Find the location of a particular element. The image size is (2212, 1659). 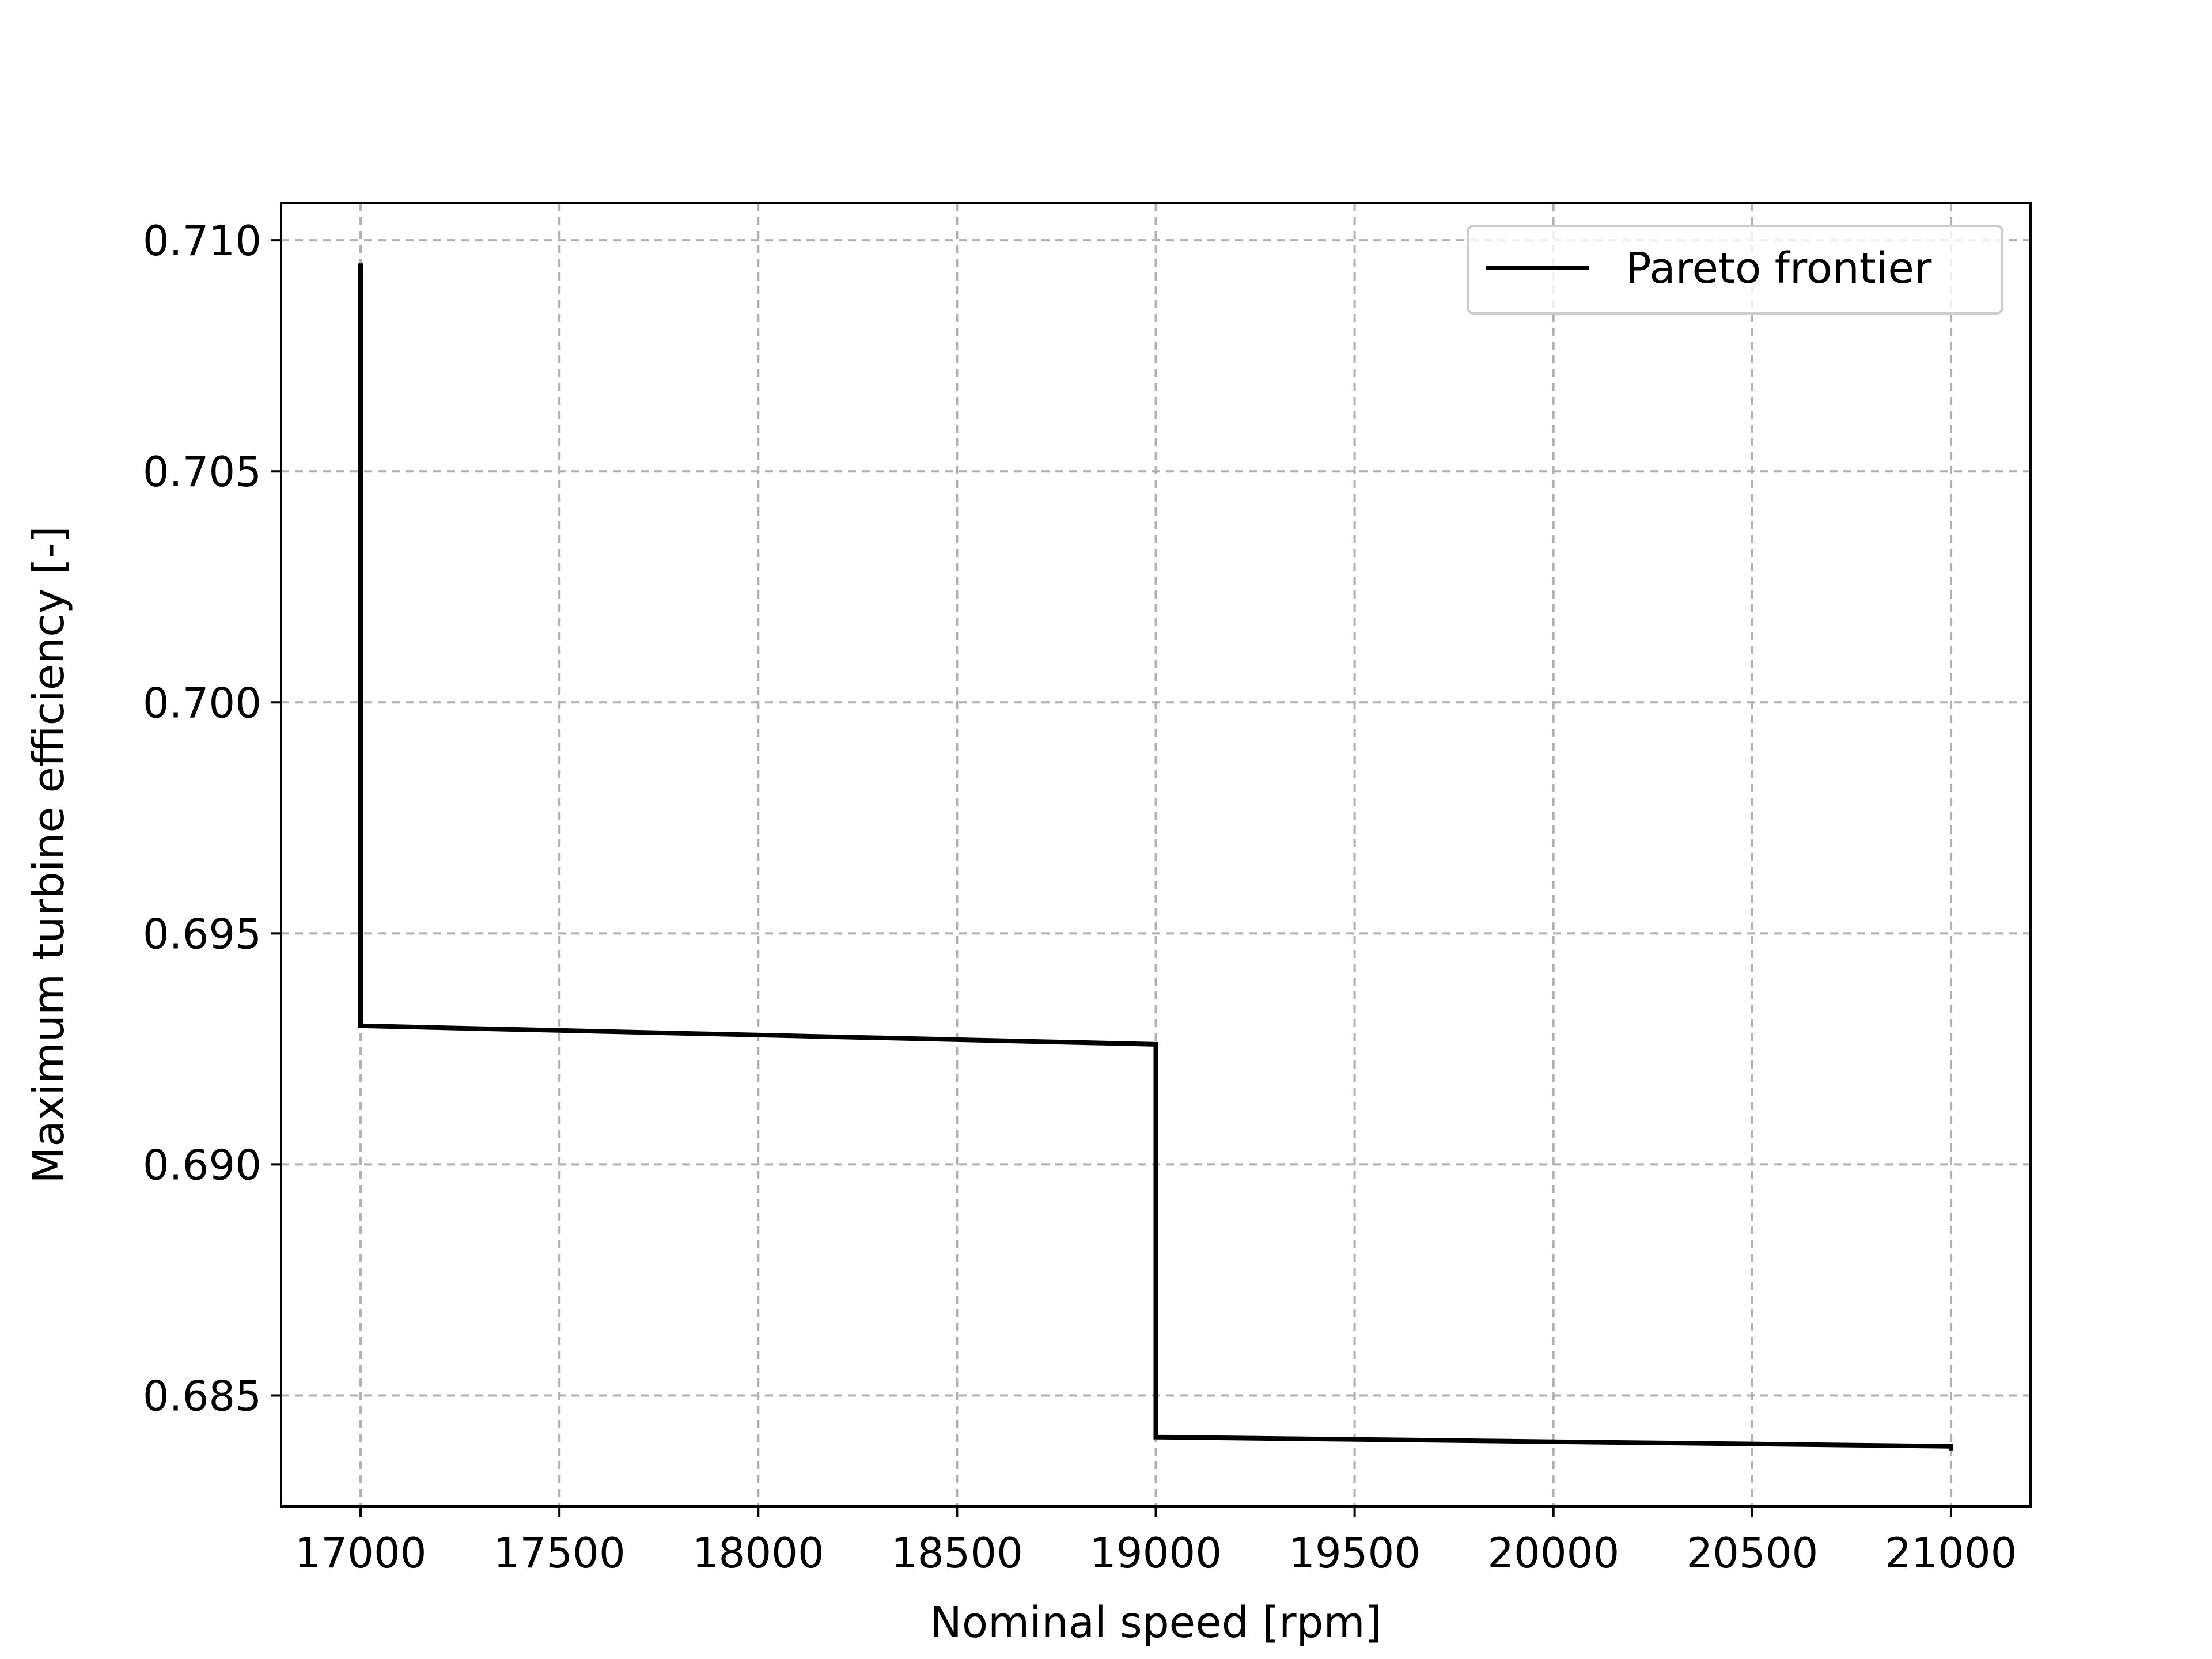

legend-label: Pareto frontier is located at coordinates (1779, 268).